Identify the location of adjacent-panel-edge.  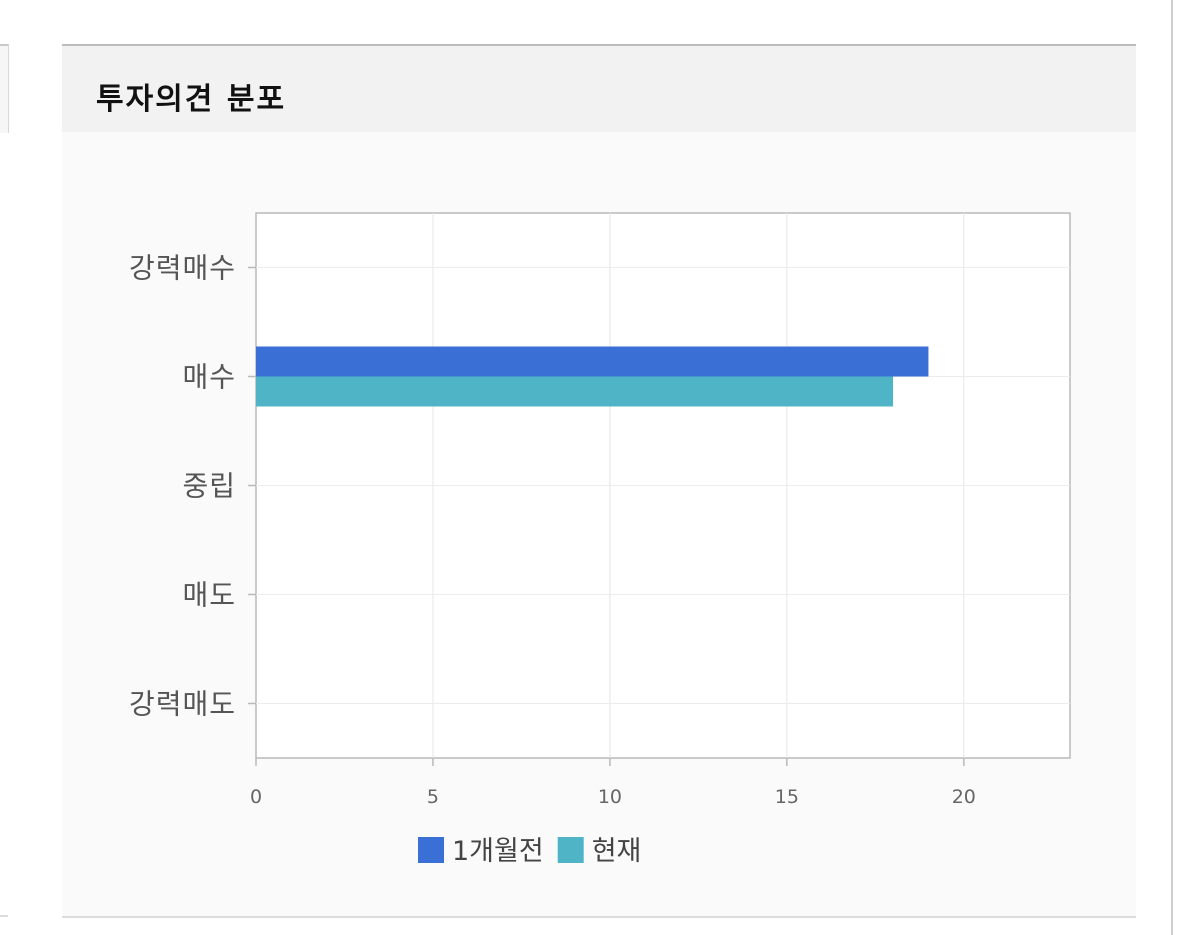
(4, 88).